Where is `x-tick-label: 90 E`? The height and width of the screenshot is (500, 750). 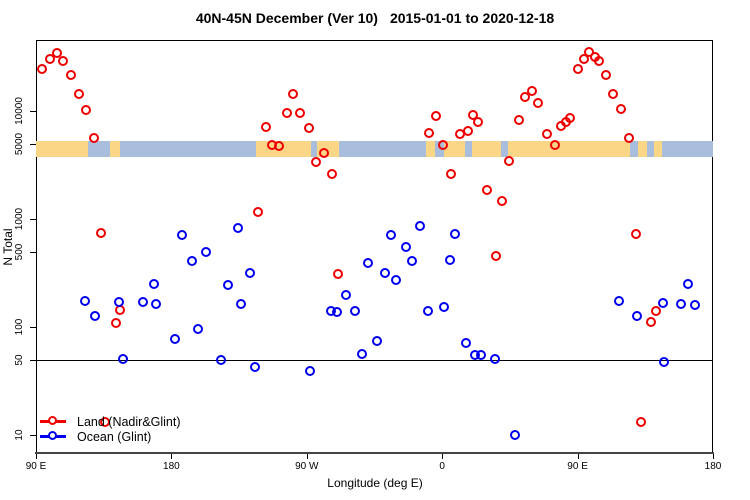 x-tick-label: 90 E is located at coordinates (36, 466).